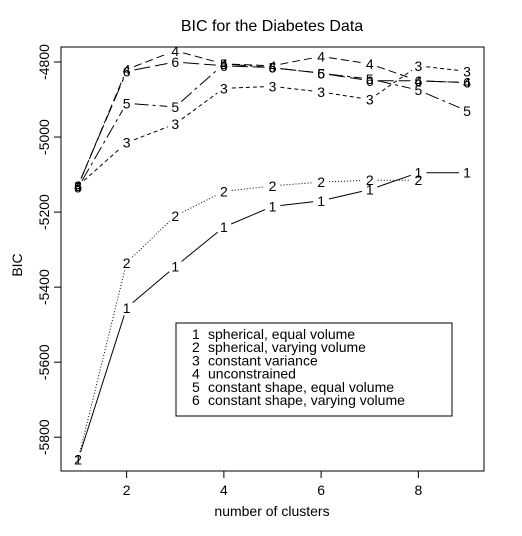 This screenshot has height=536, width=522. Describe the element at coordinates (287, 347) in the screenshot. I see `legend-label: spherical, varying volume` at that location.